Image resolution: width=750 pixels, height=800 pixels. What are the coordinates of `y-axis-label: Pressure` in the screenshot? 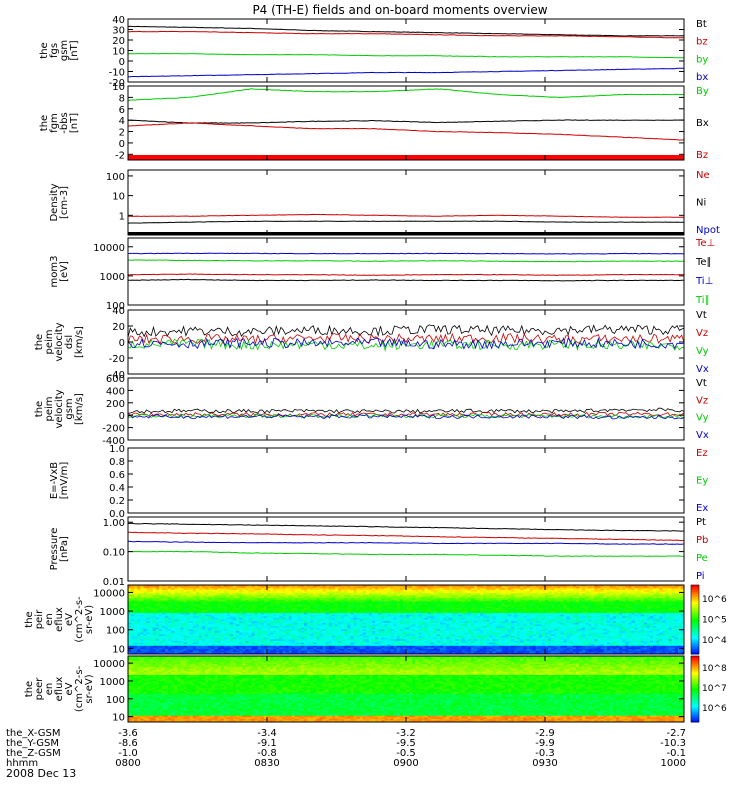 It's located at (54, 549).